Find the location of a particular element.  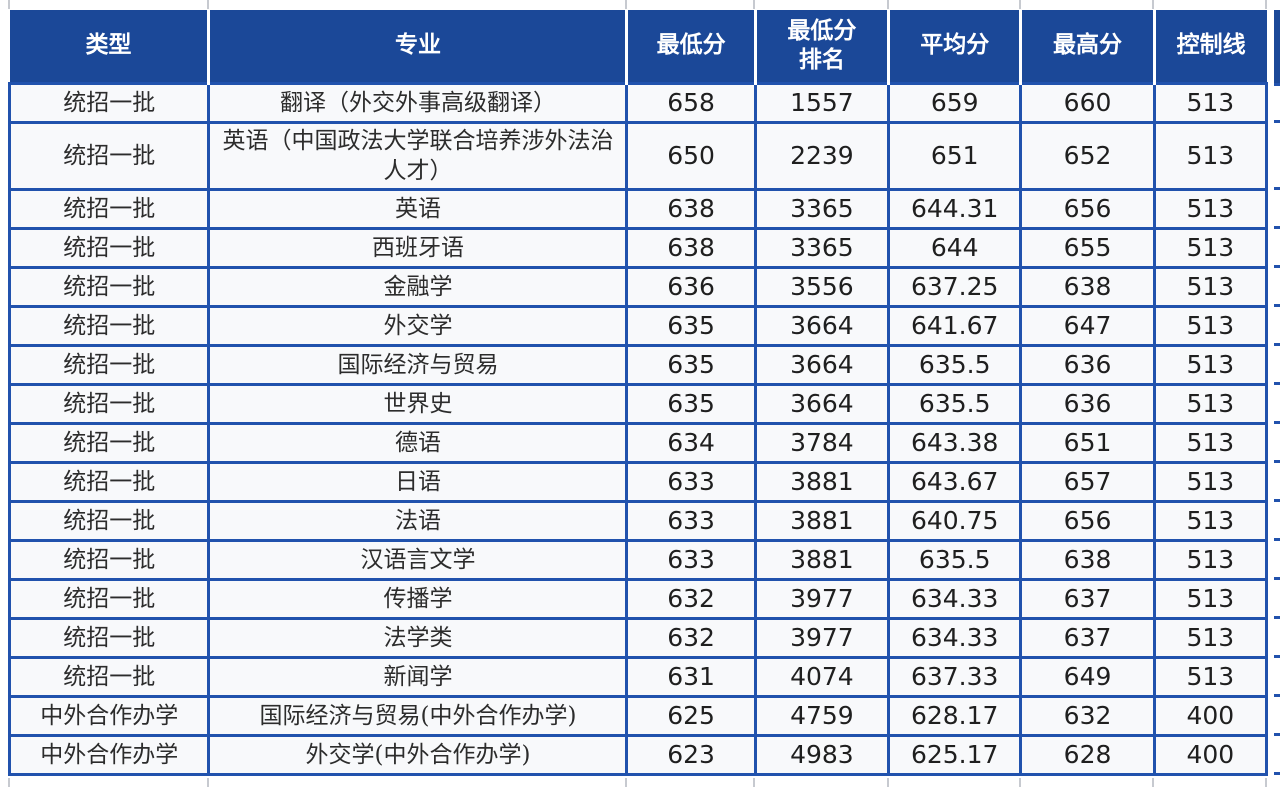

table-cell: 634 is located at coordinates (691, 442).